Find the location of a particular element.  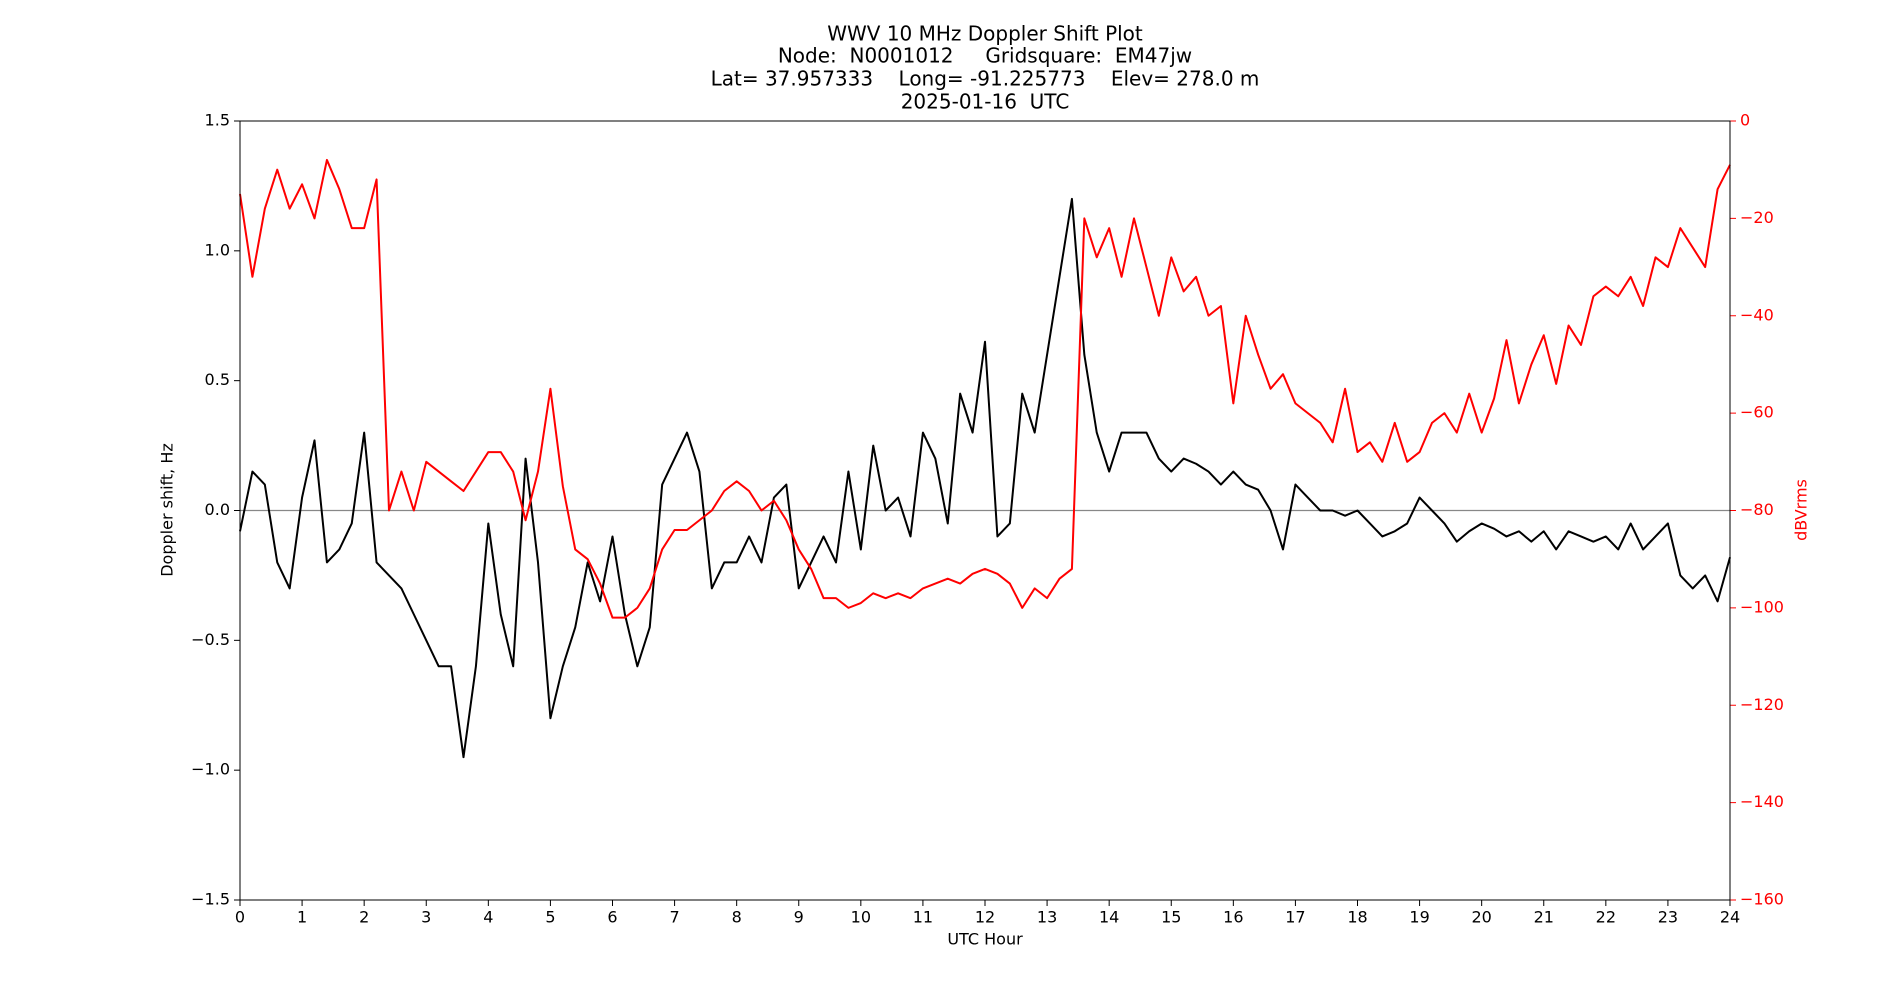

y-tick-label: −0.5 is located at coordinates (210, 639).